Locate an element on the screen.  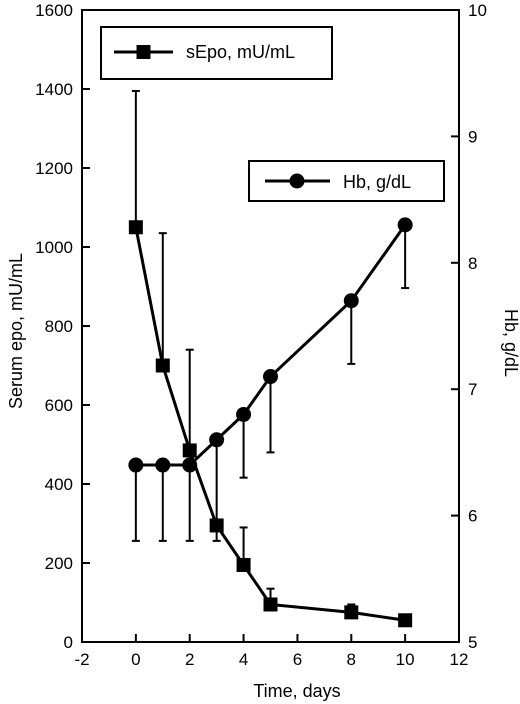
y2-tick-label: 10 is located at coordinates (477, 10).